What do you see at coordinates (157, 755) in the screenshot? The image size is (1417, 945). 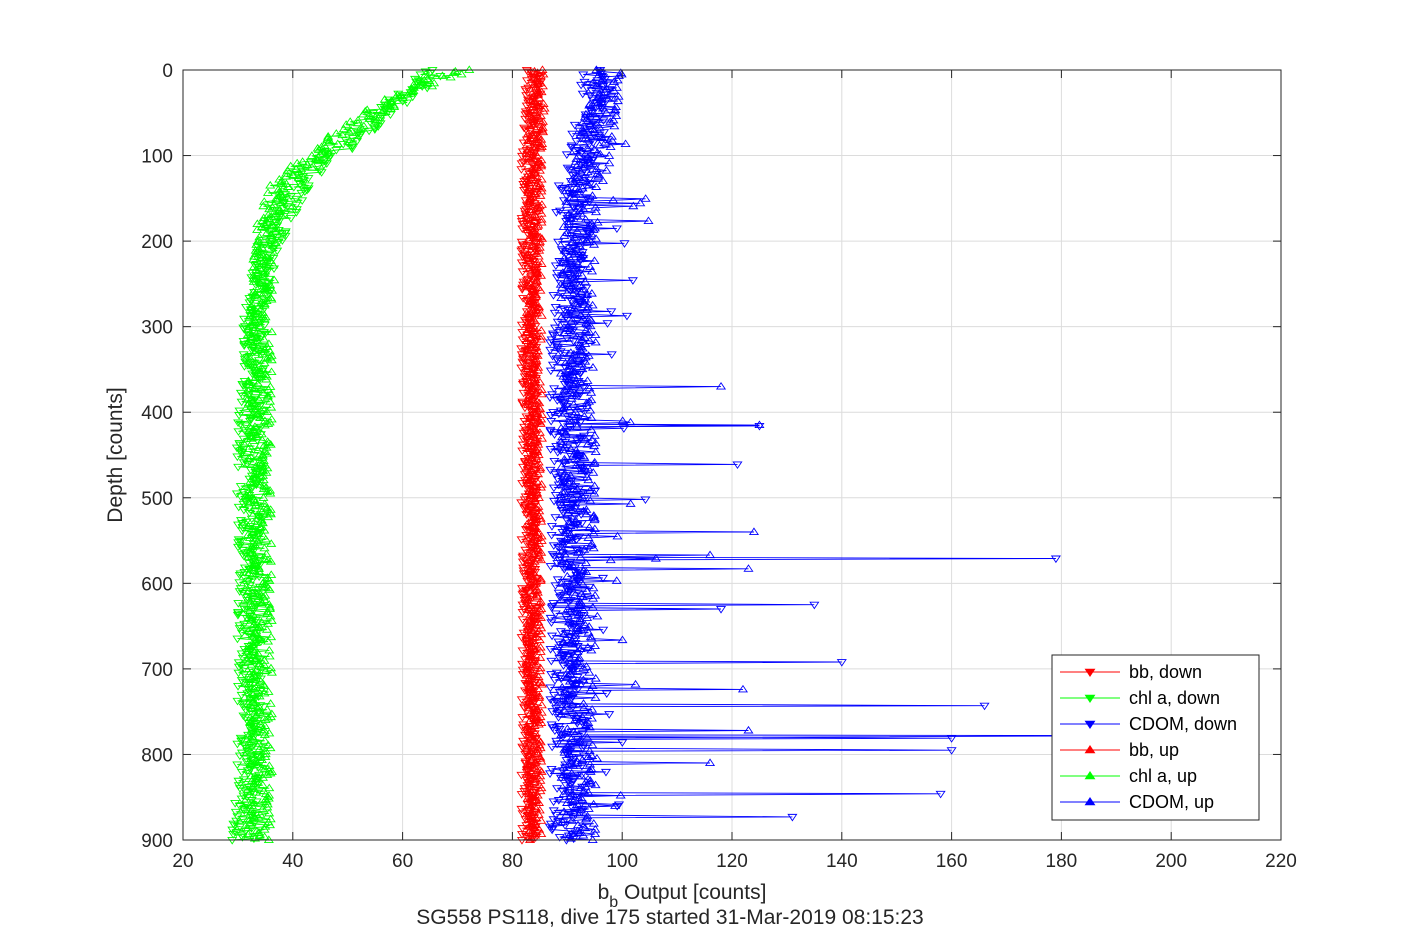 I see `y-tick-label: 800` at bounding box center [157, 755].